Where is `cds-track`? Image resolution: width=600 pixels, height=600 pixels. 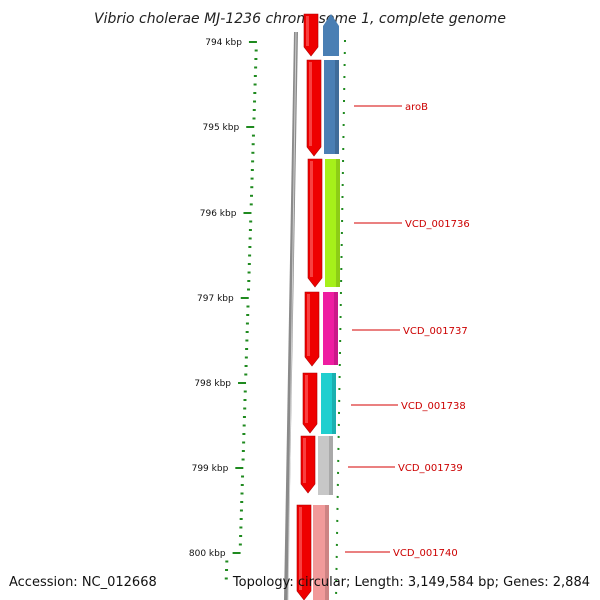 cds-track is located at coordinates (309, 306).